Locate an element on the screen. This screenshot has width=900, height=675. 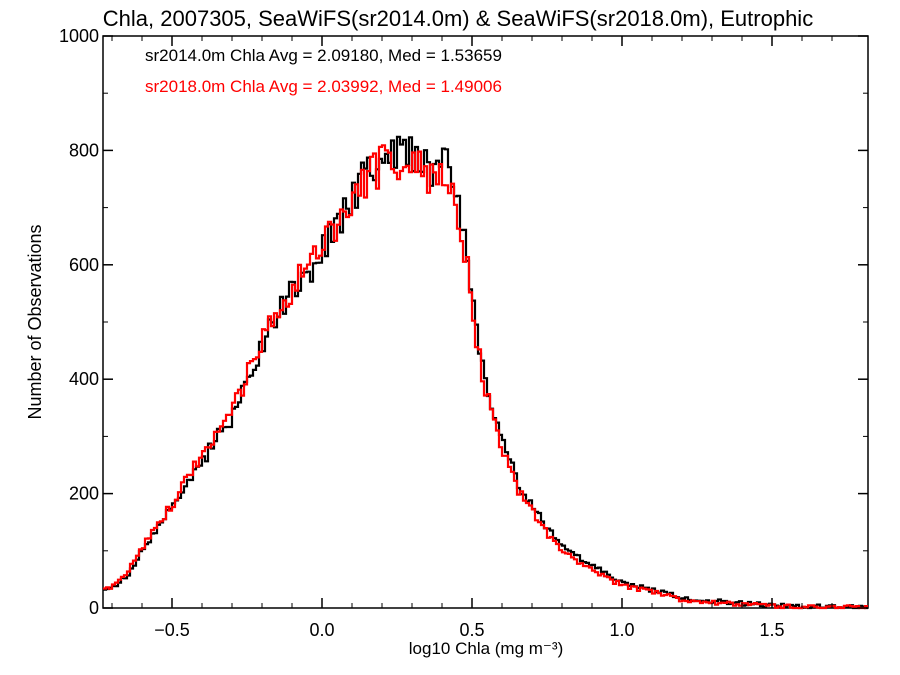
x-tick-label: −0.5 is located at coordinates (172, 630).